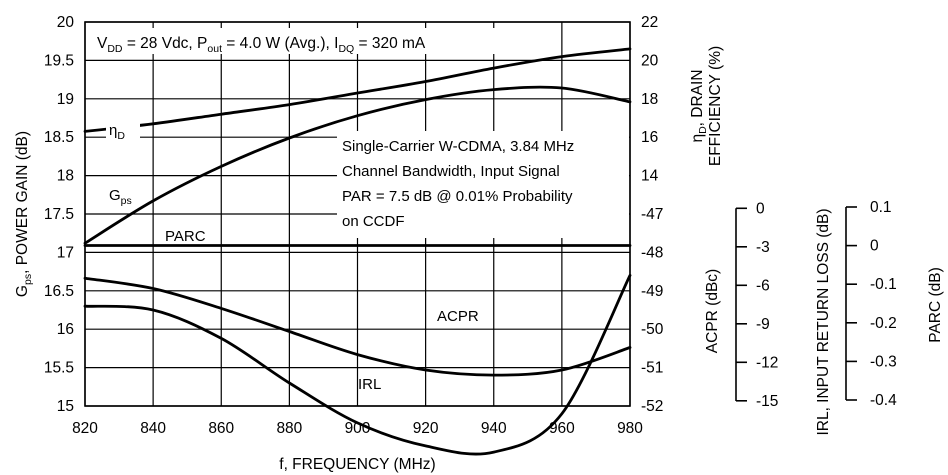 Image resolution: width=948 pixels, height=475 pixels. What do you see at coordinates (458, 316) in the screenshot?
I see `acpr-curve-label: ACPR` at bounding box center [458, 316].